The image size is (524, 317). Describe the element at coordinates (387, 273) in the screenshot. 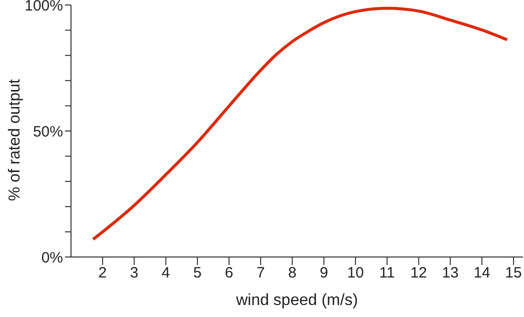

I see `x-tick-label: 11` at that location.